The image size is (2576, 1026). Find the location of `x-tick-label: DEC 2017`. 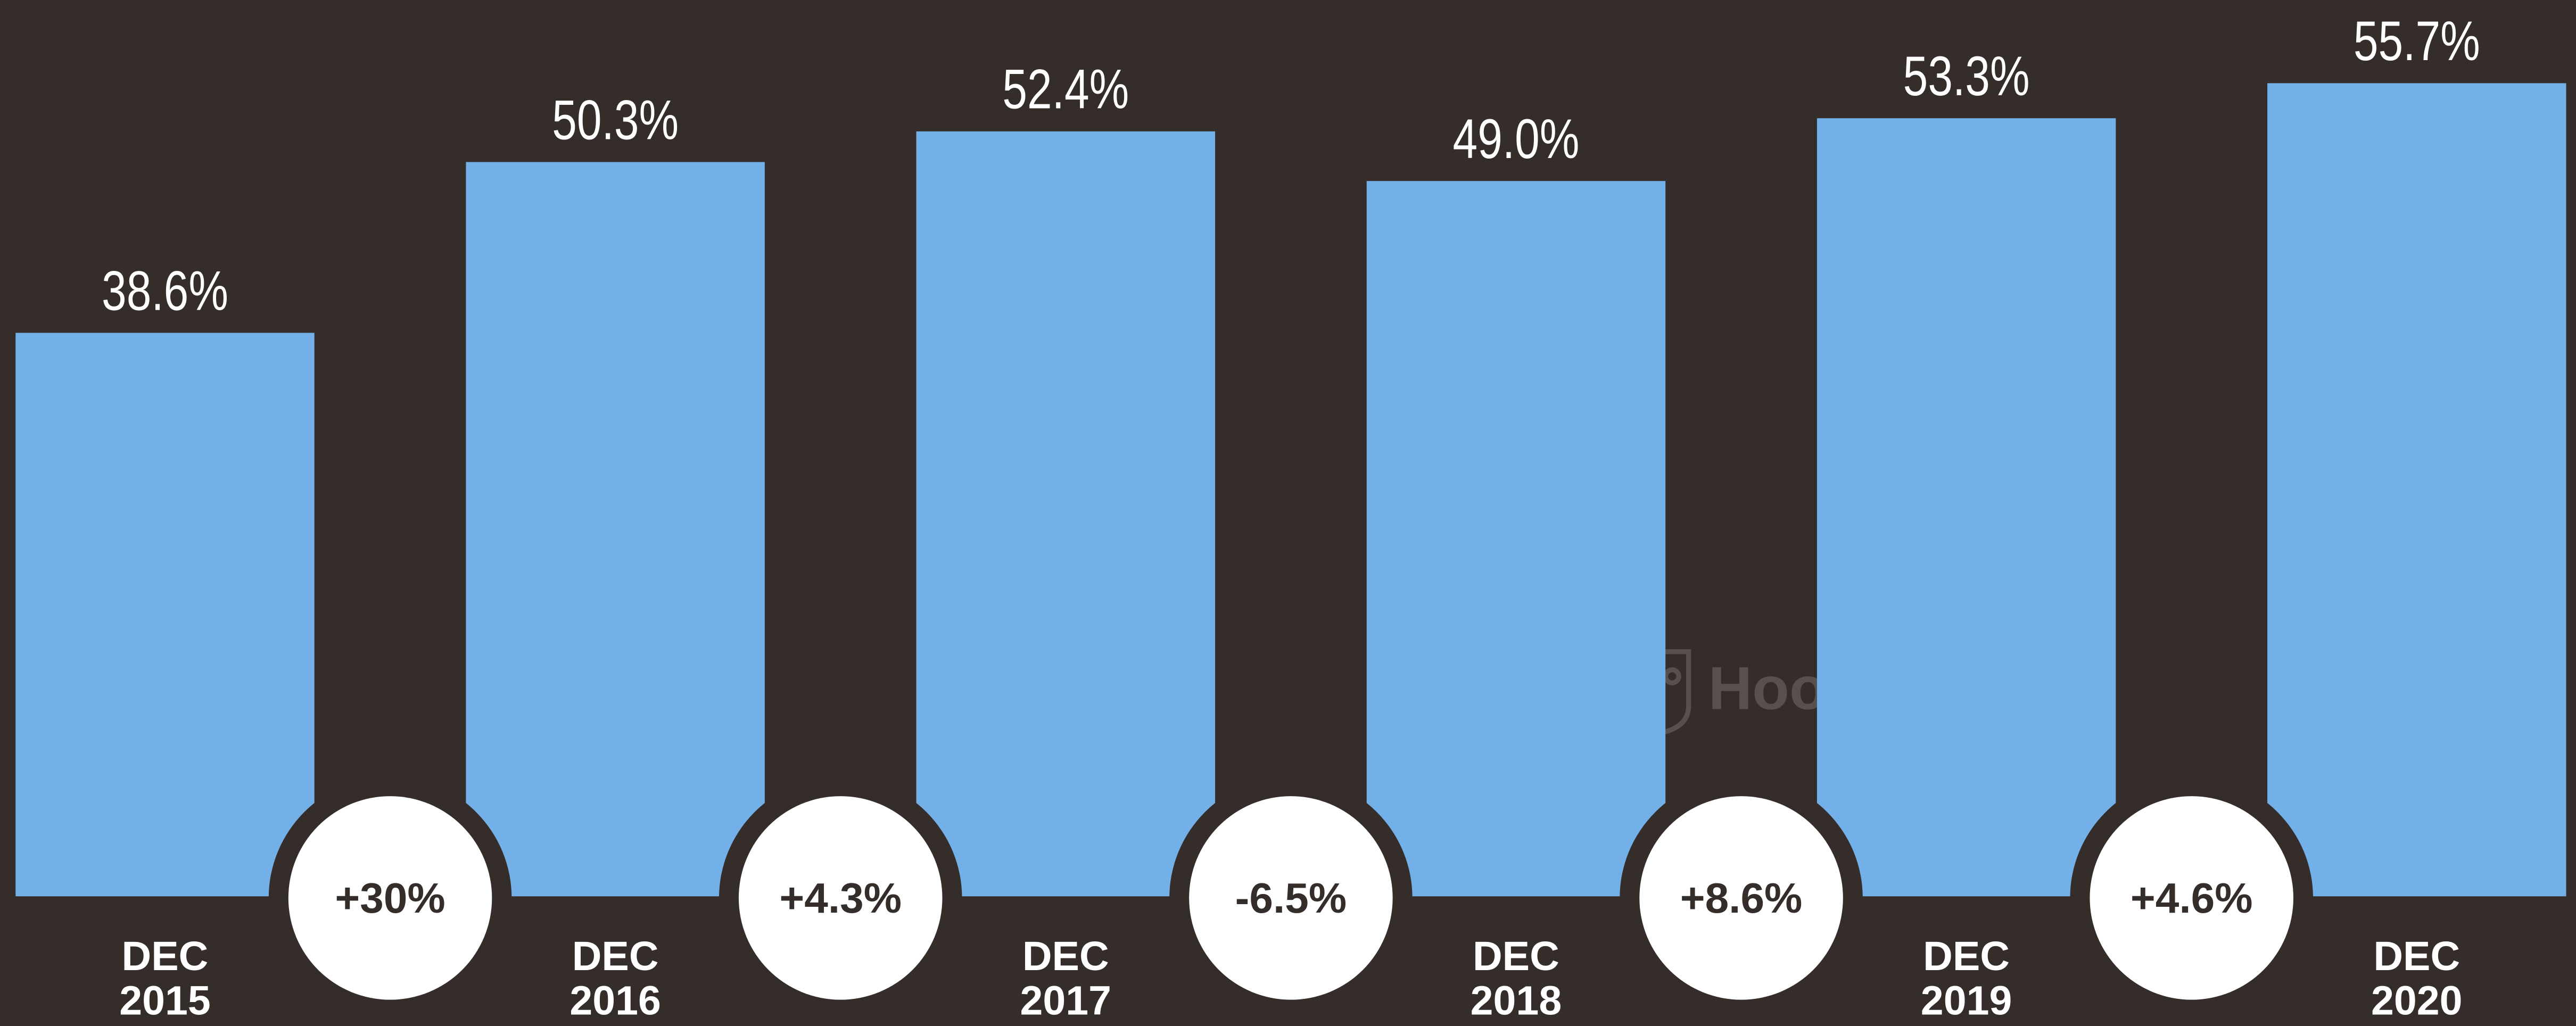

x-tick-label: DEC 2017 is located at coordinates (1066, 980).